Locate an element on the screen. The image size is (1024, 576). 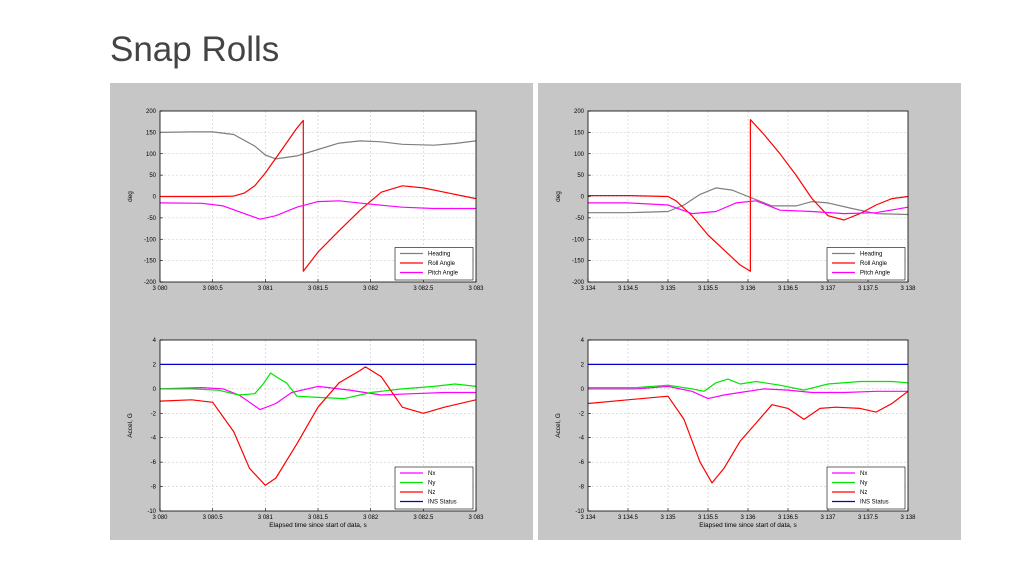
x-tick-label: 3 136 is located at coordinates (748, 518).